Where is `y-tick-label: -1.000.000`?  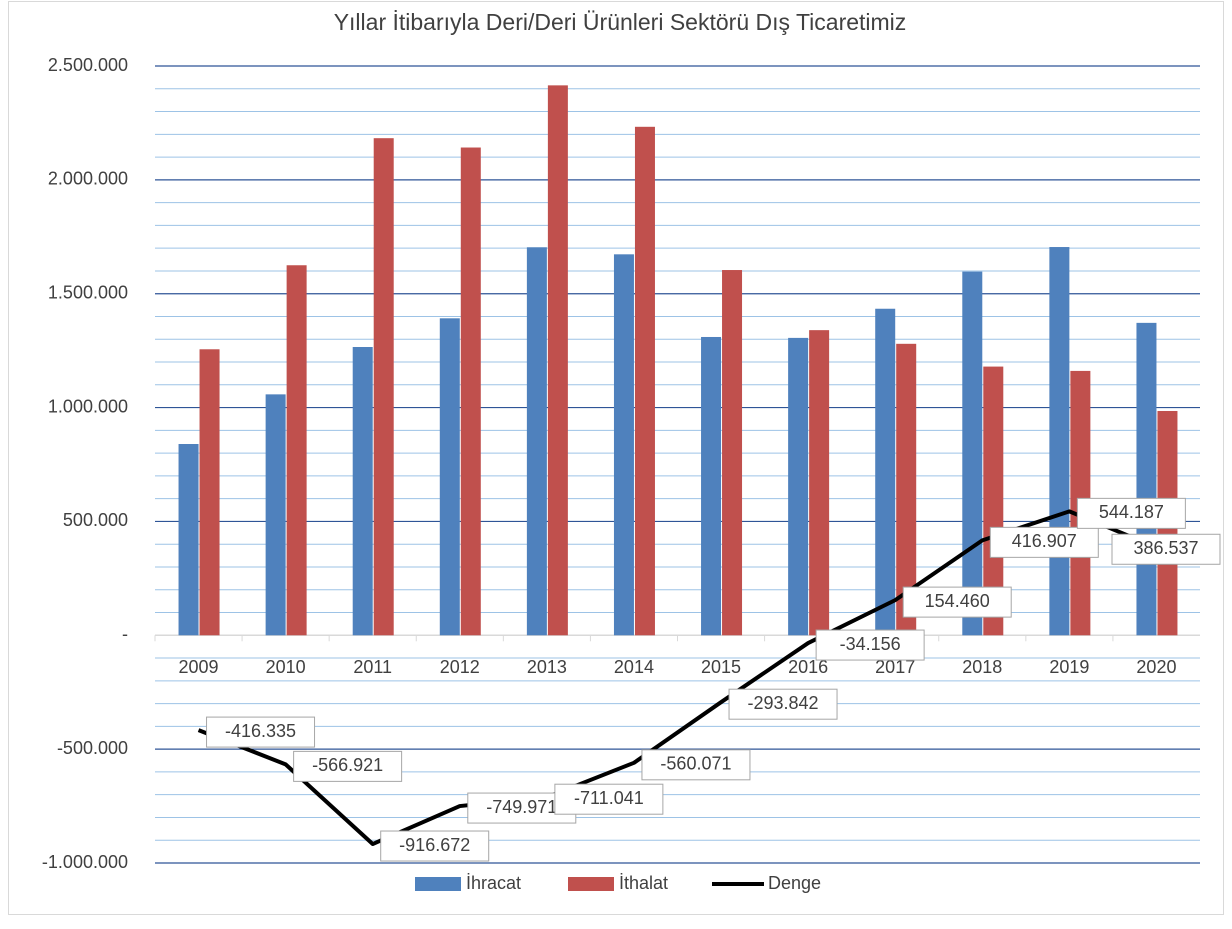
y-tick-label: -1.000.000 is located at coordinates (85, 862).